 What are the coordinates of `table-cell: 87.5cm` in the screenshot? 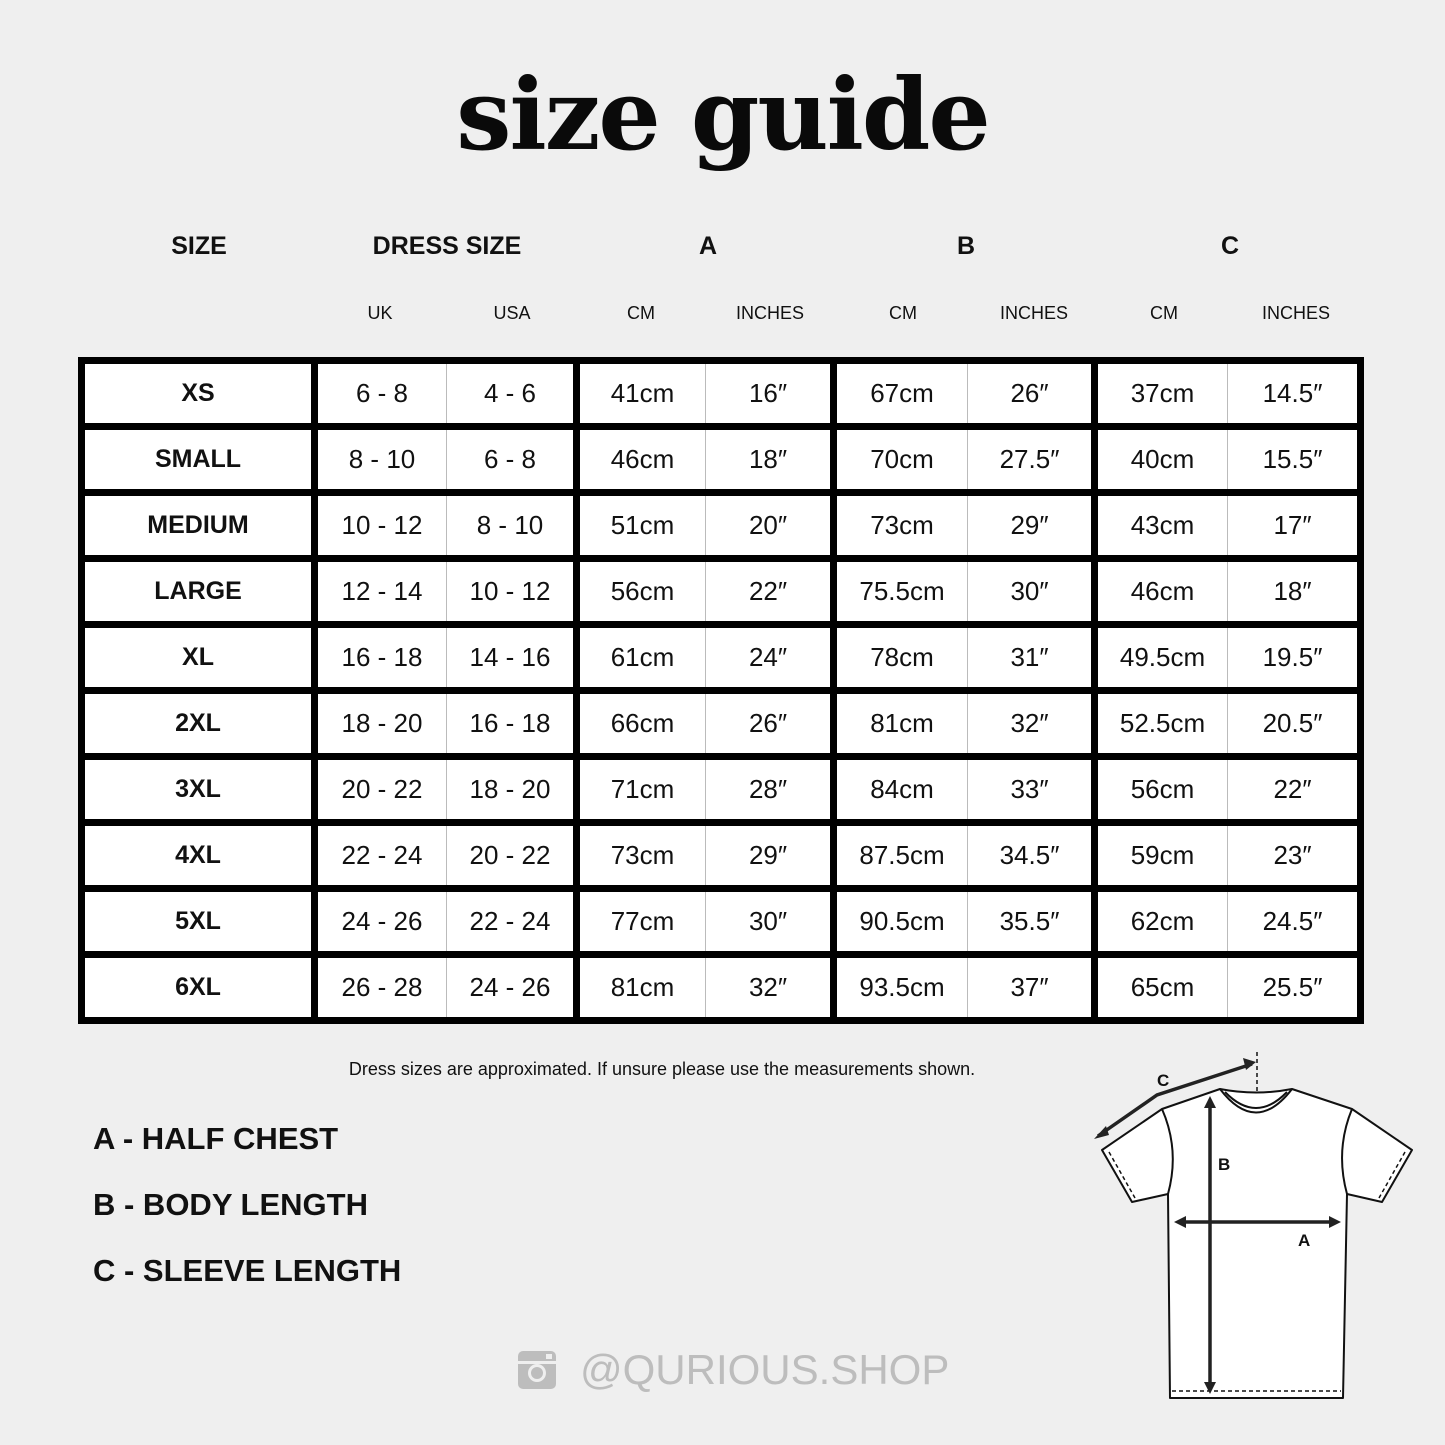 It's located at (902, 855).